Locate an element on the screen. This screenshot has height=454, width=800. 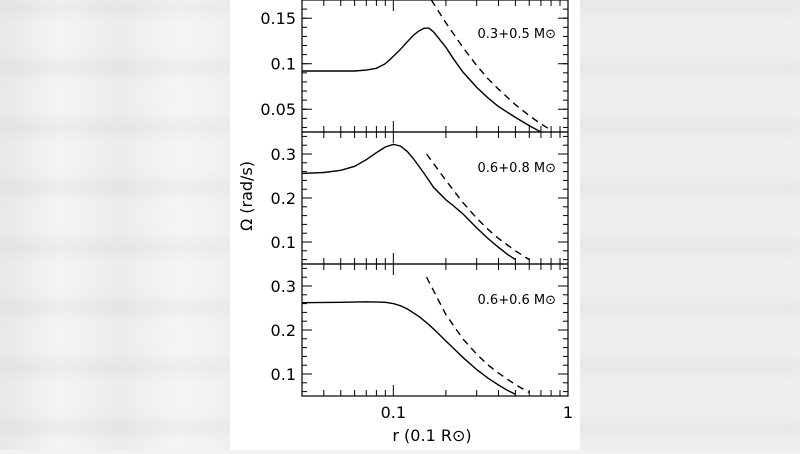
y-tick-label: 0.15 is located at coordinates (278, 18).